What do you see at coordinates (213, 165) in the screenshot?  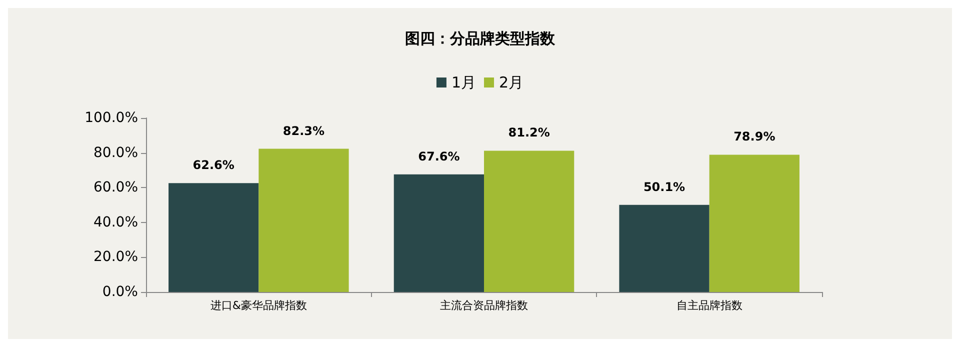 I see `data-label: 62.6%` at bounding box center [213, 165].